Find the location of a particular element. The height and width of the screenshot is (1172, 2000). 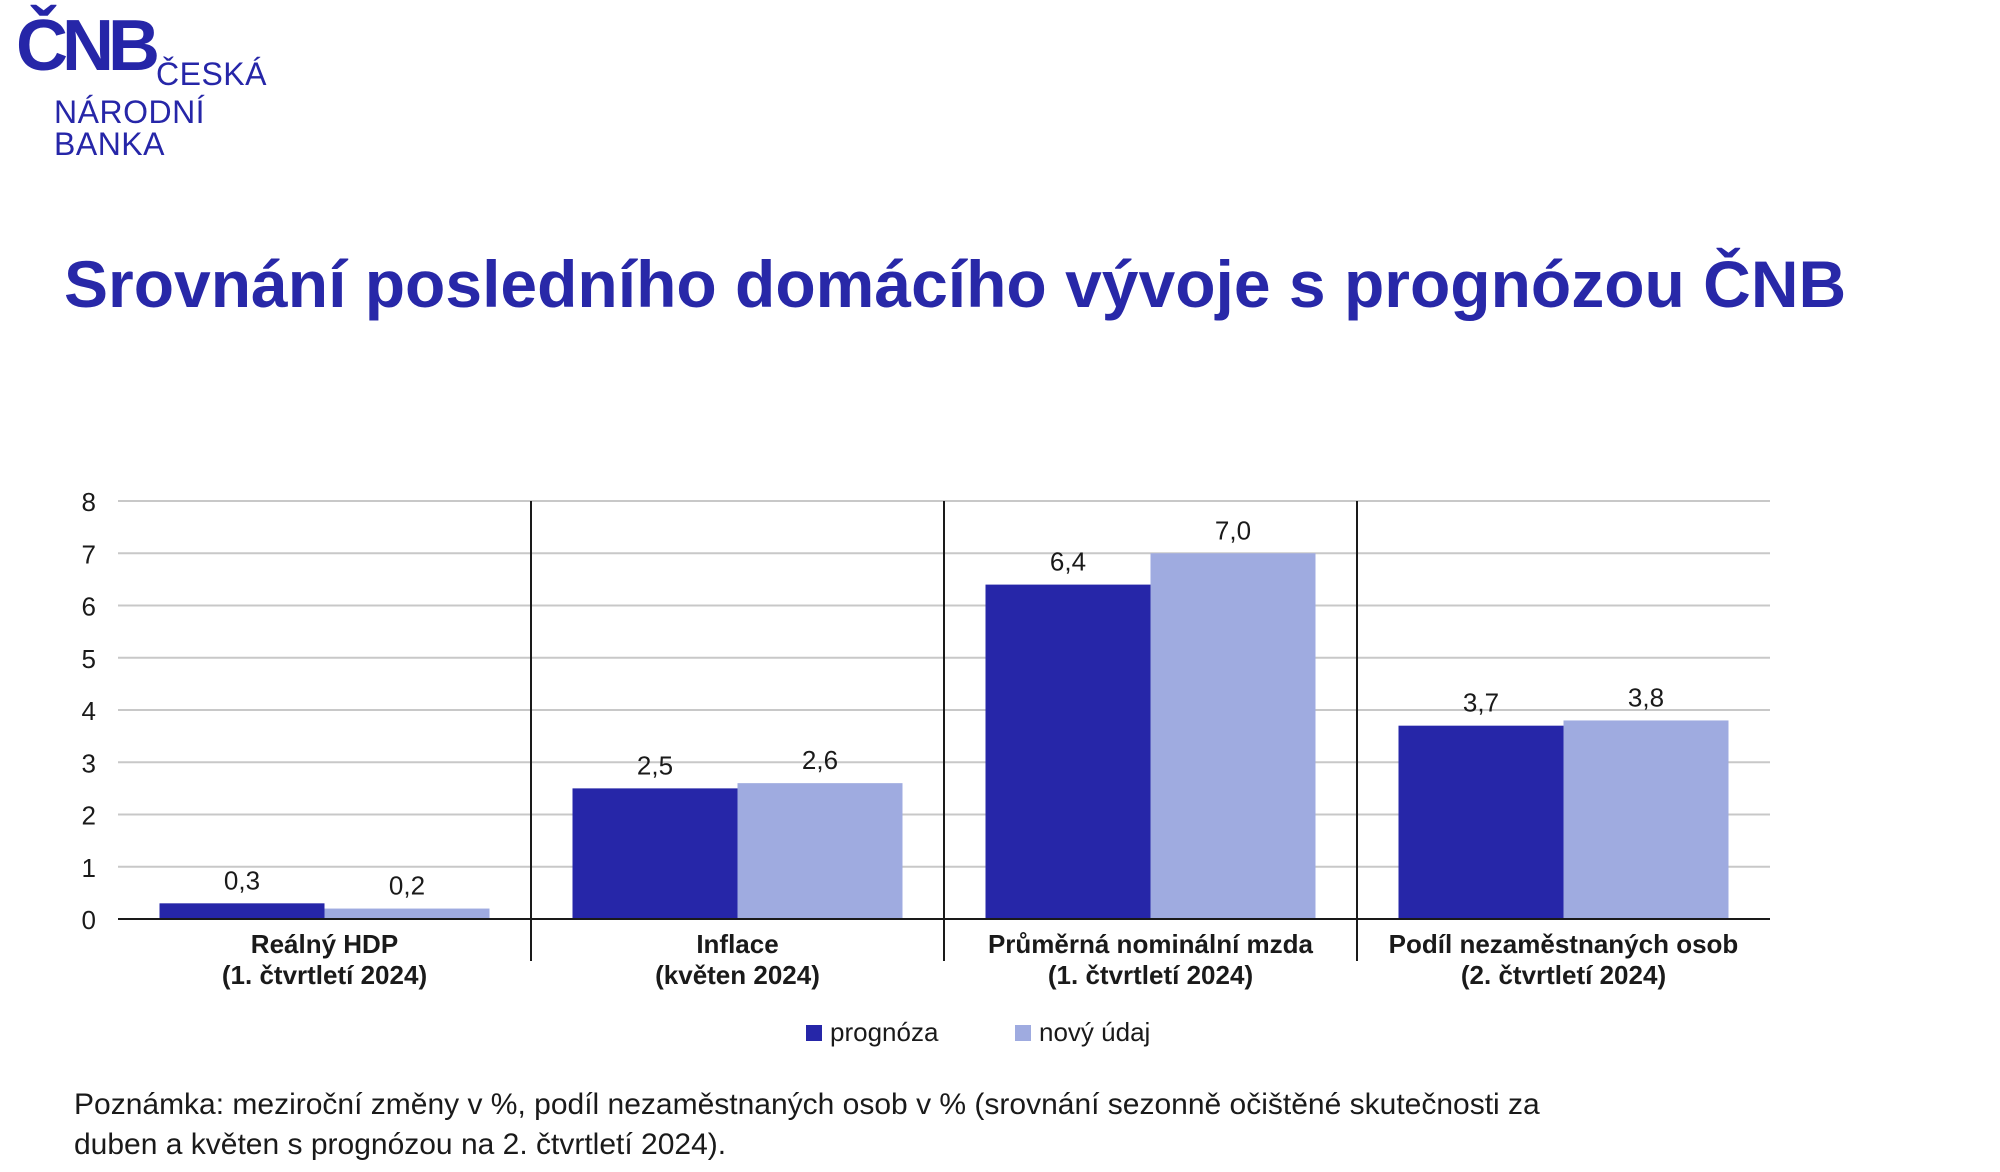

category-label: Reálný HDP is located at coordinates (324, 944).